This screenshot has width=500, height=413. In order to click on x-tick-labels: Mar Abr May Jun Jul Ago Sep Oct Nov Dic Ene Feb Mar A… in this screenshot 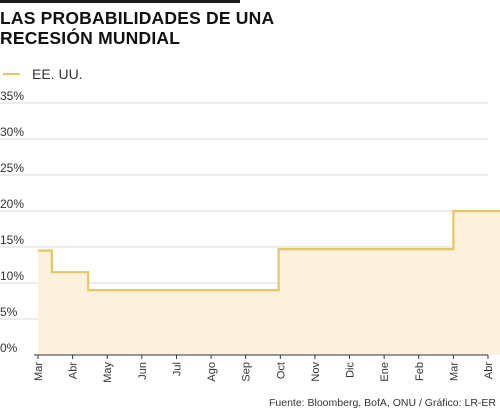, I will do `click(264, 372)`.